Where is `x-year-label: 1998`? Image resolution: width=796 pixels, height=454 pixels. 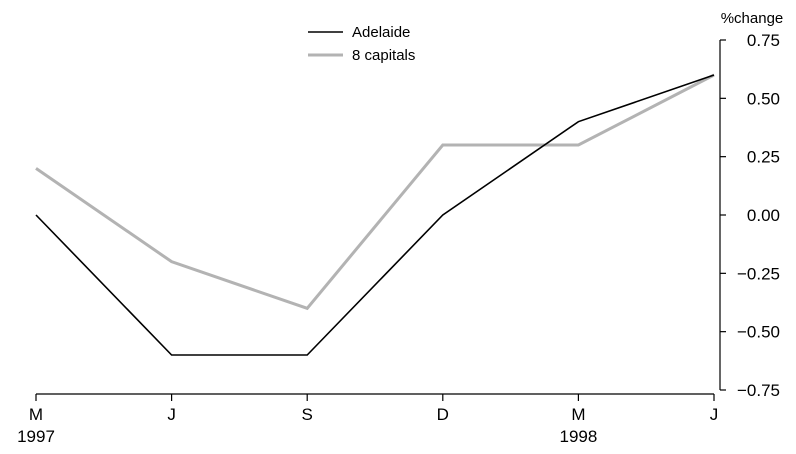
x-year-label: 1998 is located at coordinates (578, 436).